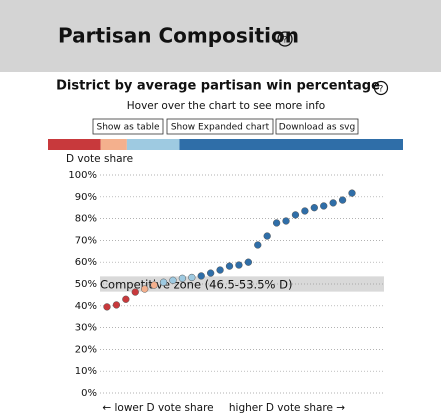  What do you see at coordinates (99, 159) in the screenshot?
I see `y-axis-label: D vote share` at bounding box center [99, 159].